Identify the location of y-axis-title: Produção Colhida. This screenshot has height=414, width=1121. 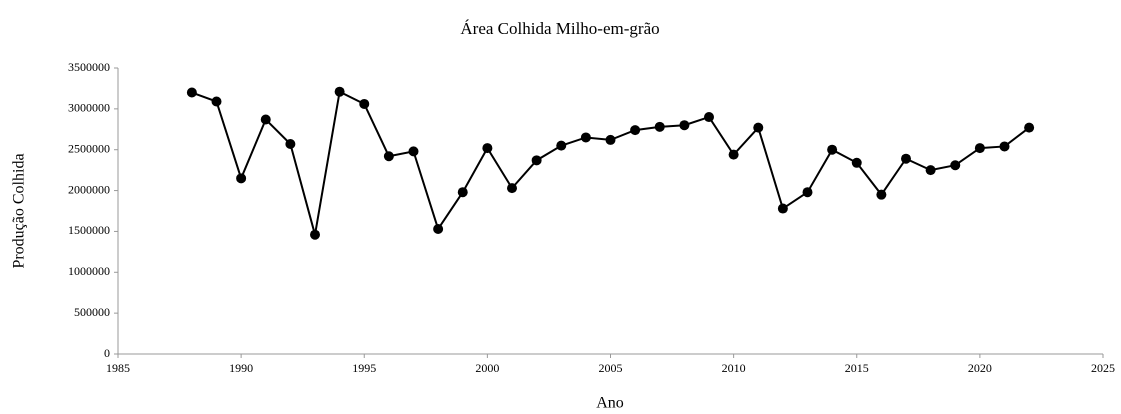
(19, 210).